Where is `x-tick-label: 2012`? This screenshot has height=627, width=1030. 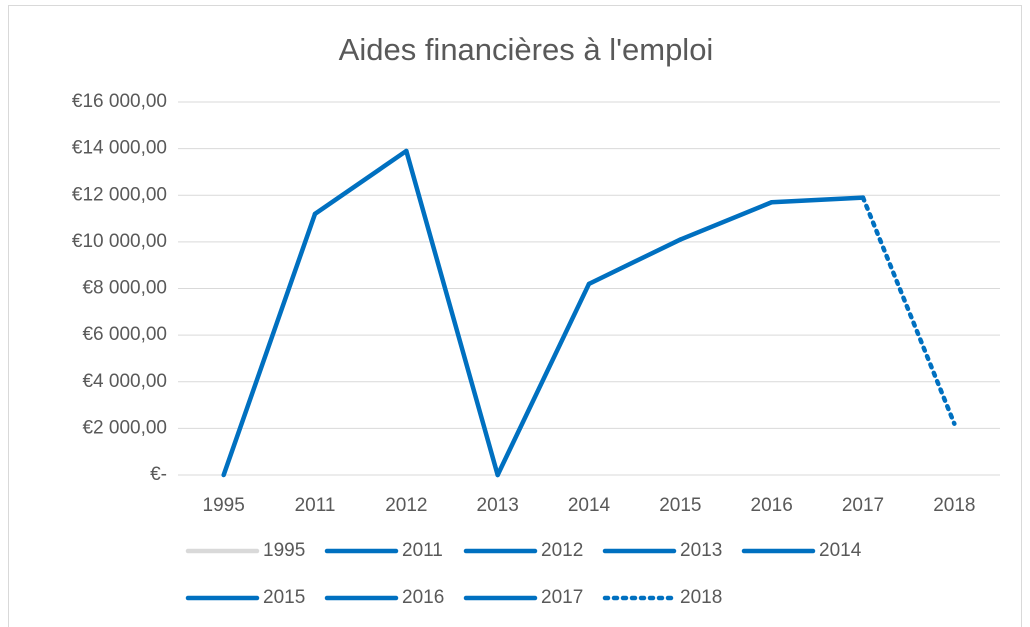 x-tick-label: 2012 is located at coordinates (406, 505).